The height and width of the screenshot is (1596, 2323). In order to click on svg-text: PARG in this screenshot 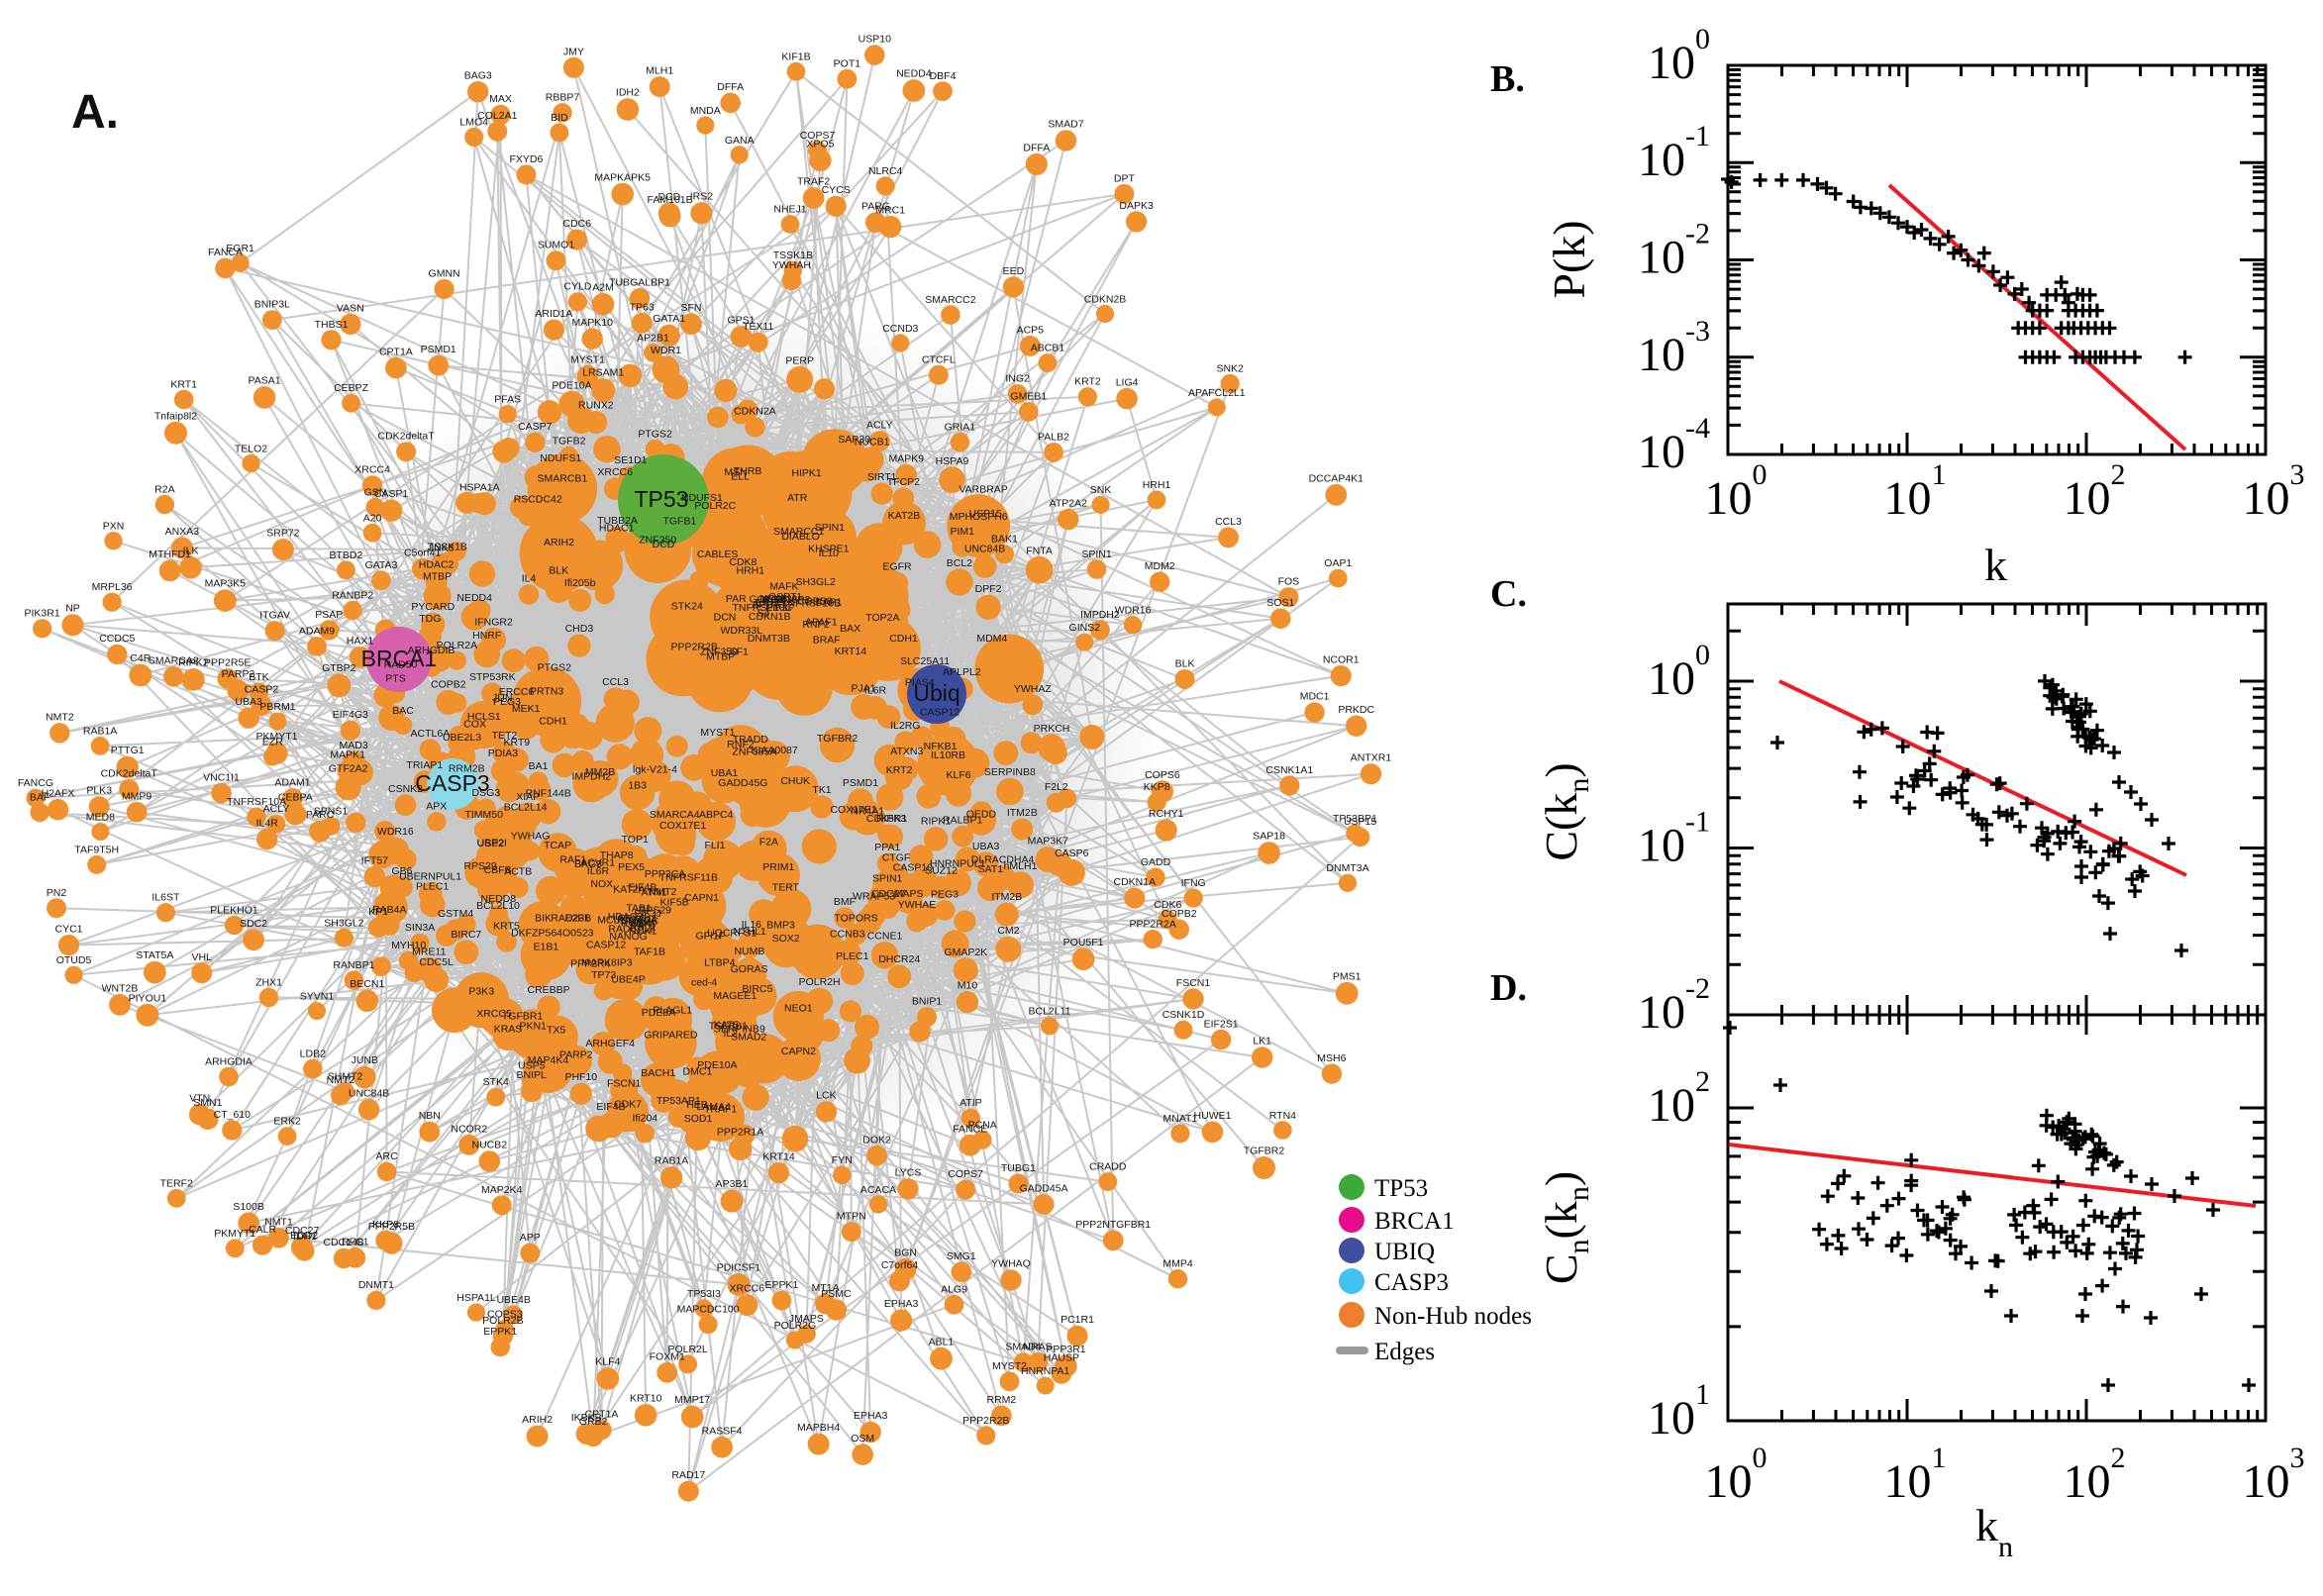, I will do `click(876, 207)`.